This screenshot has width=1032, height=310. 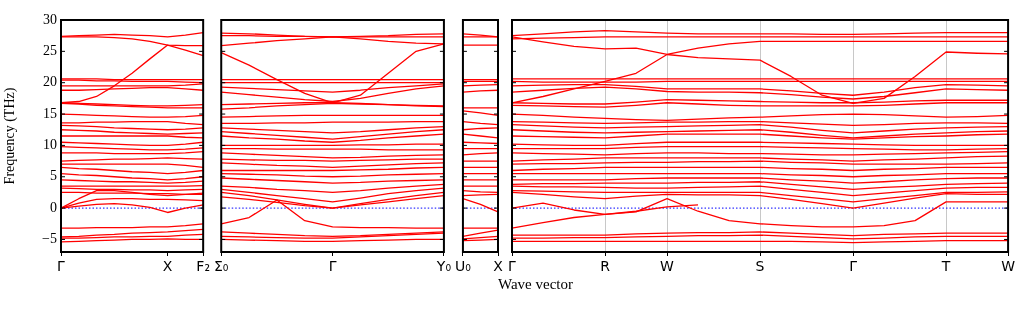 I want to click on y-tick-label: 5, so click(x=53, y=176).